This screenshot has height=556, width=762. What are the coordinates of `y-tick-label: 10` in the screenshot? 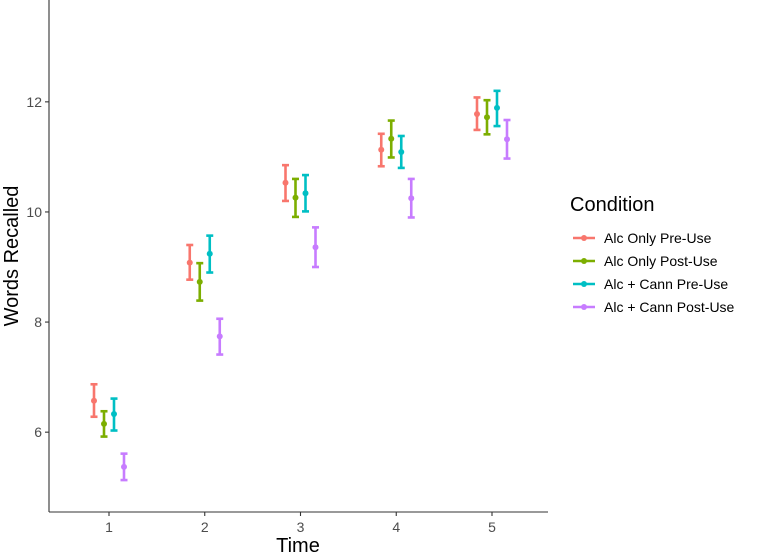 It's located at (34, 212).